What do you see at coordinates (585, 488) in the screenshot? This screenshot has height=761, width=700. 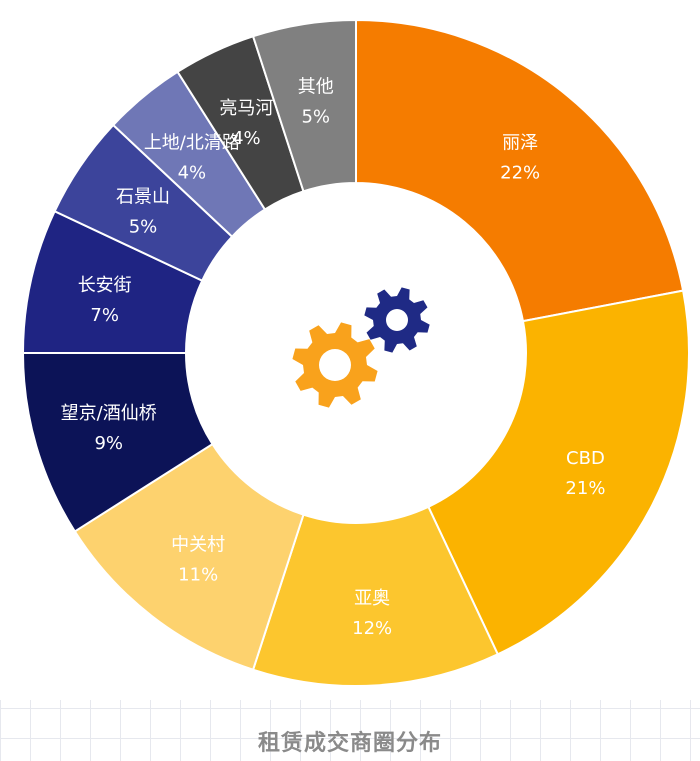 I see `slice-value-1: 21%` at bounding box center [585, 488].